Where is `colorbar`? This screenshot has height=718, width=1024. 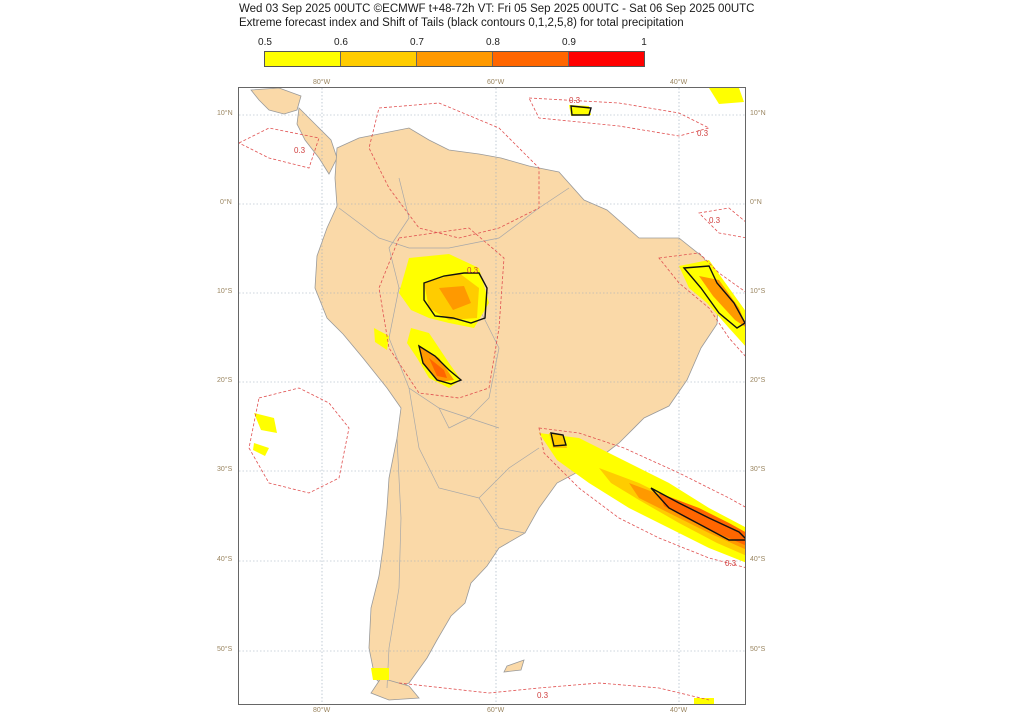 colorbar is located at coordinates (454, 59).